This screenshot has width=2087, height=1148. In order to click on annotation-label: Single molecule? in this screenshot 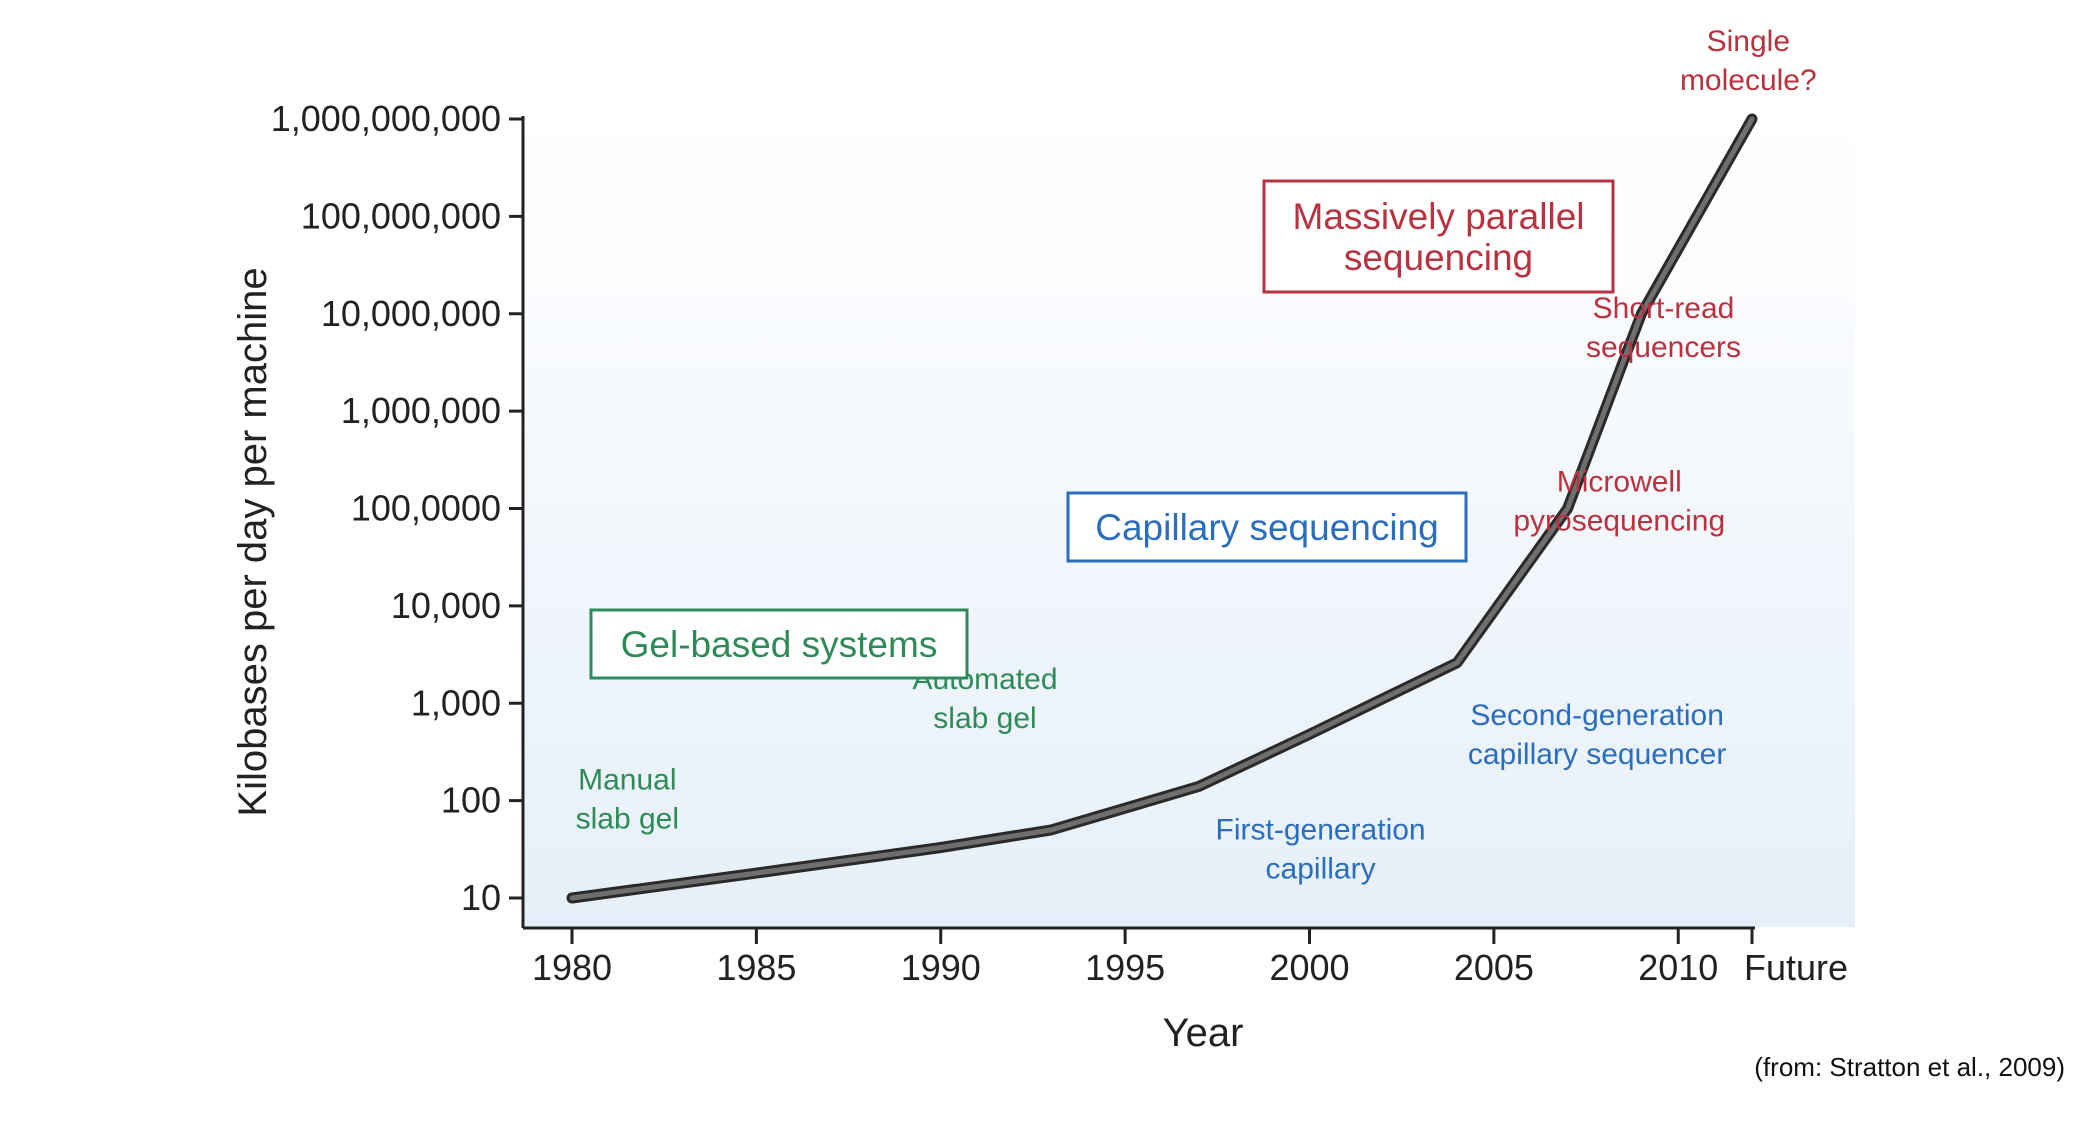, I will do `click(1748, 61)`.